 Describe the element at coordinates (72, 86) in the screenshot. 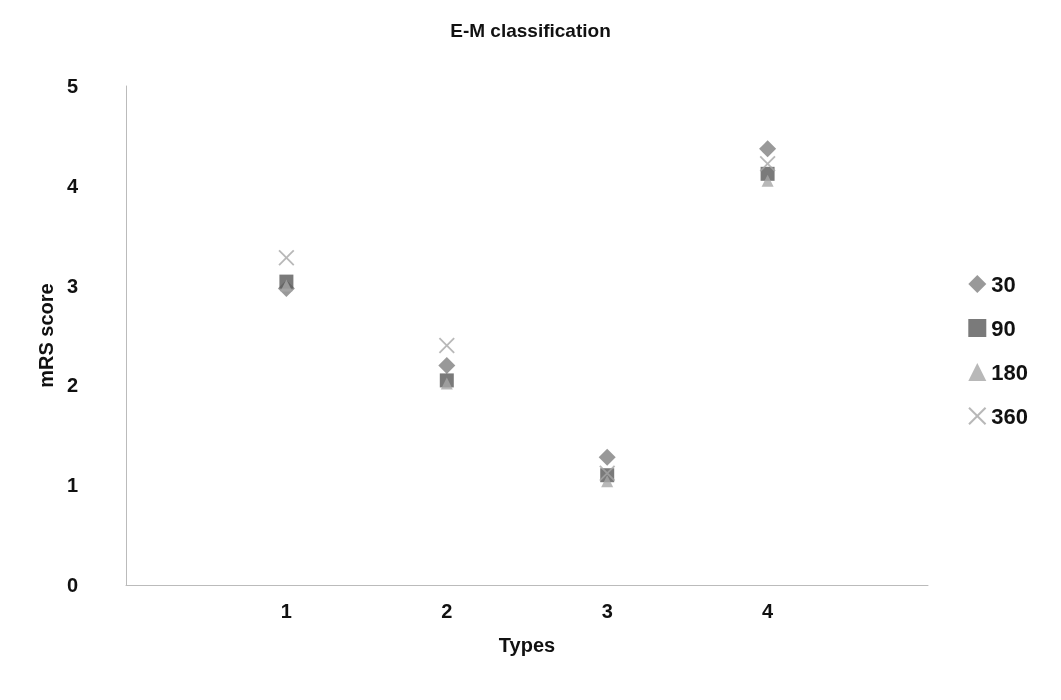

I see `y-tick-label: 5` at that location.